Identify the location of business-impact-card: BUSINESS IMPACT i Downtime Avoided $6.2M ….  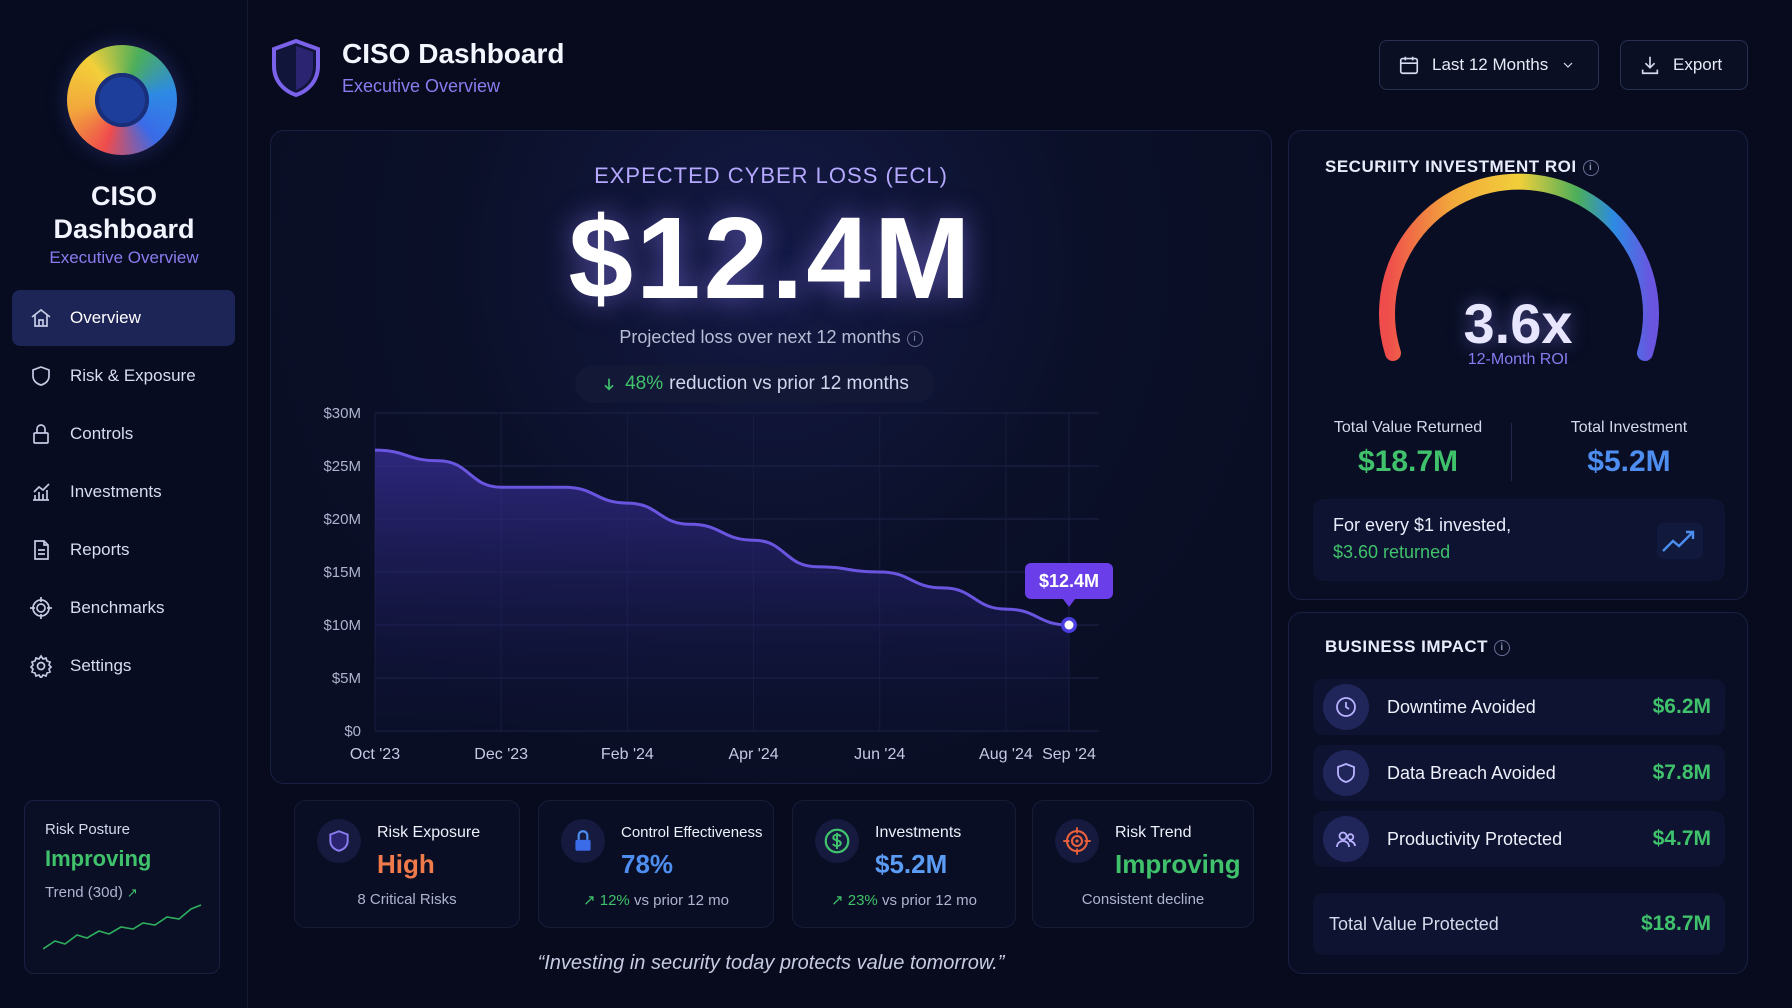
(1518, 793).